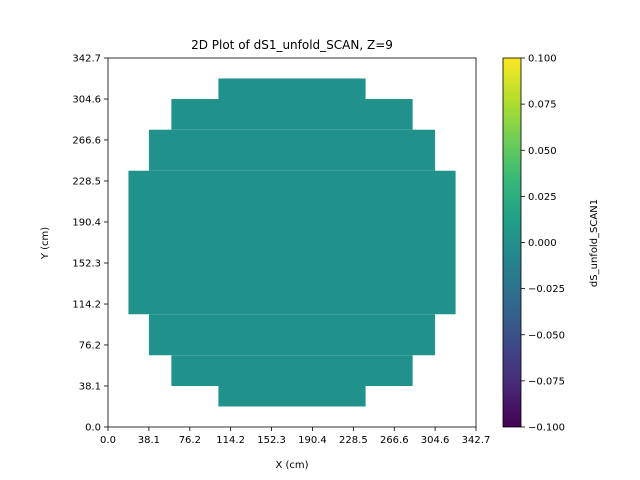 The image size is (640, 480). Describe the element at coordinates (86, 181) in the screenshot. I see `y-tick-label: 228.5` at that location.